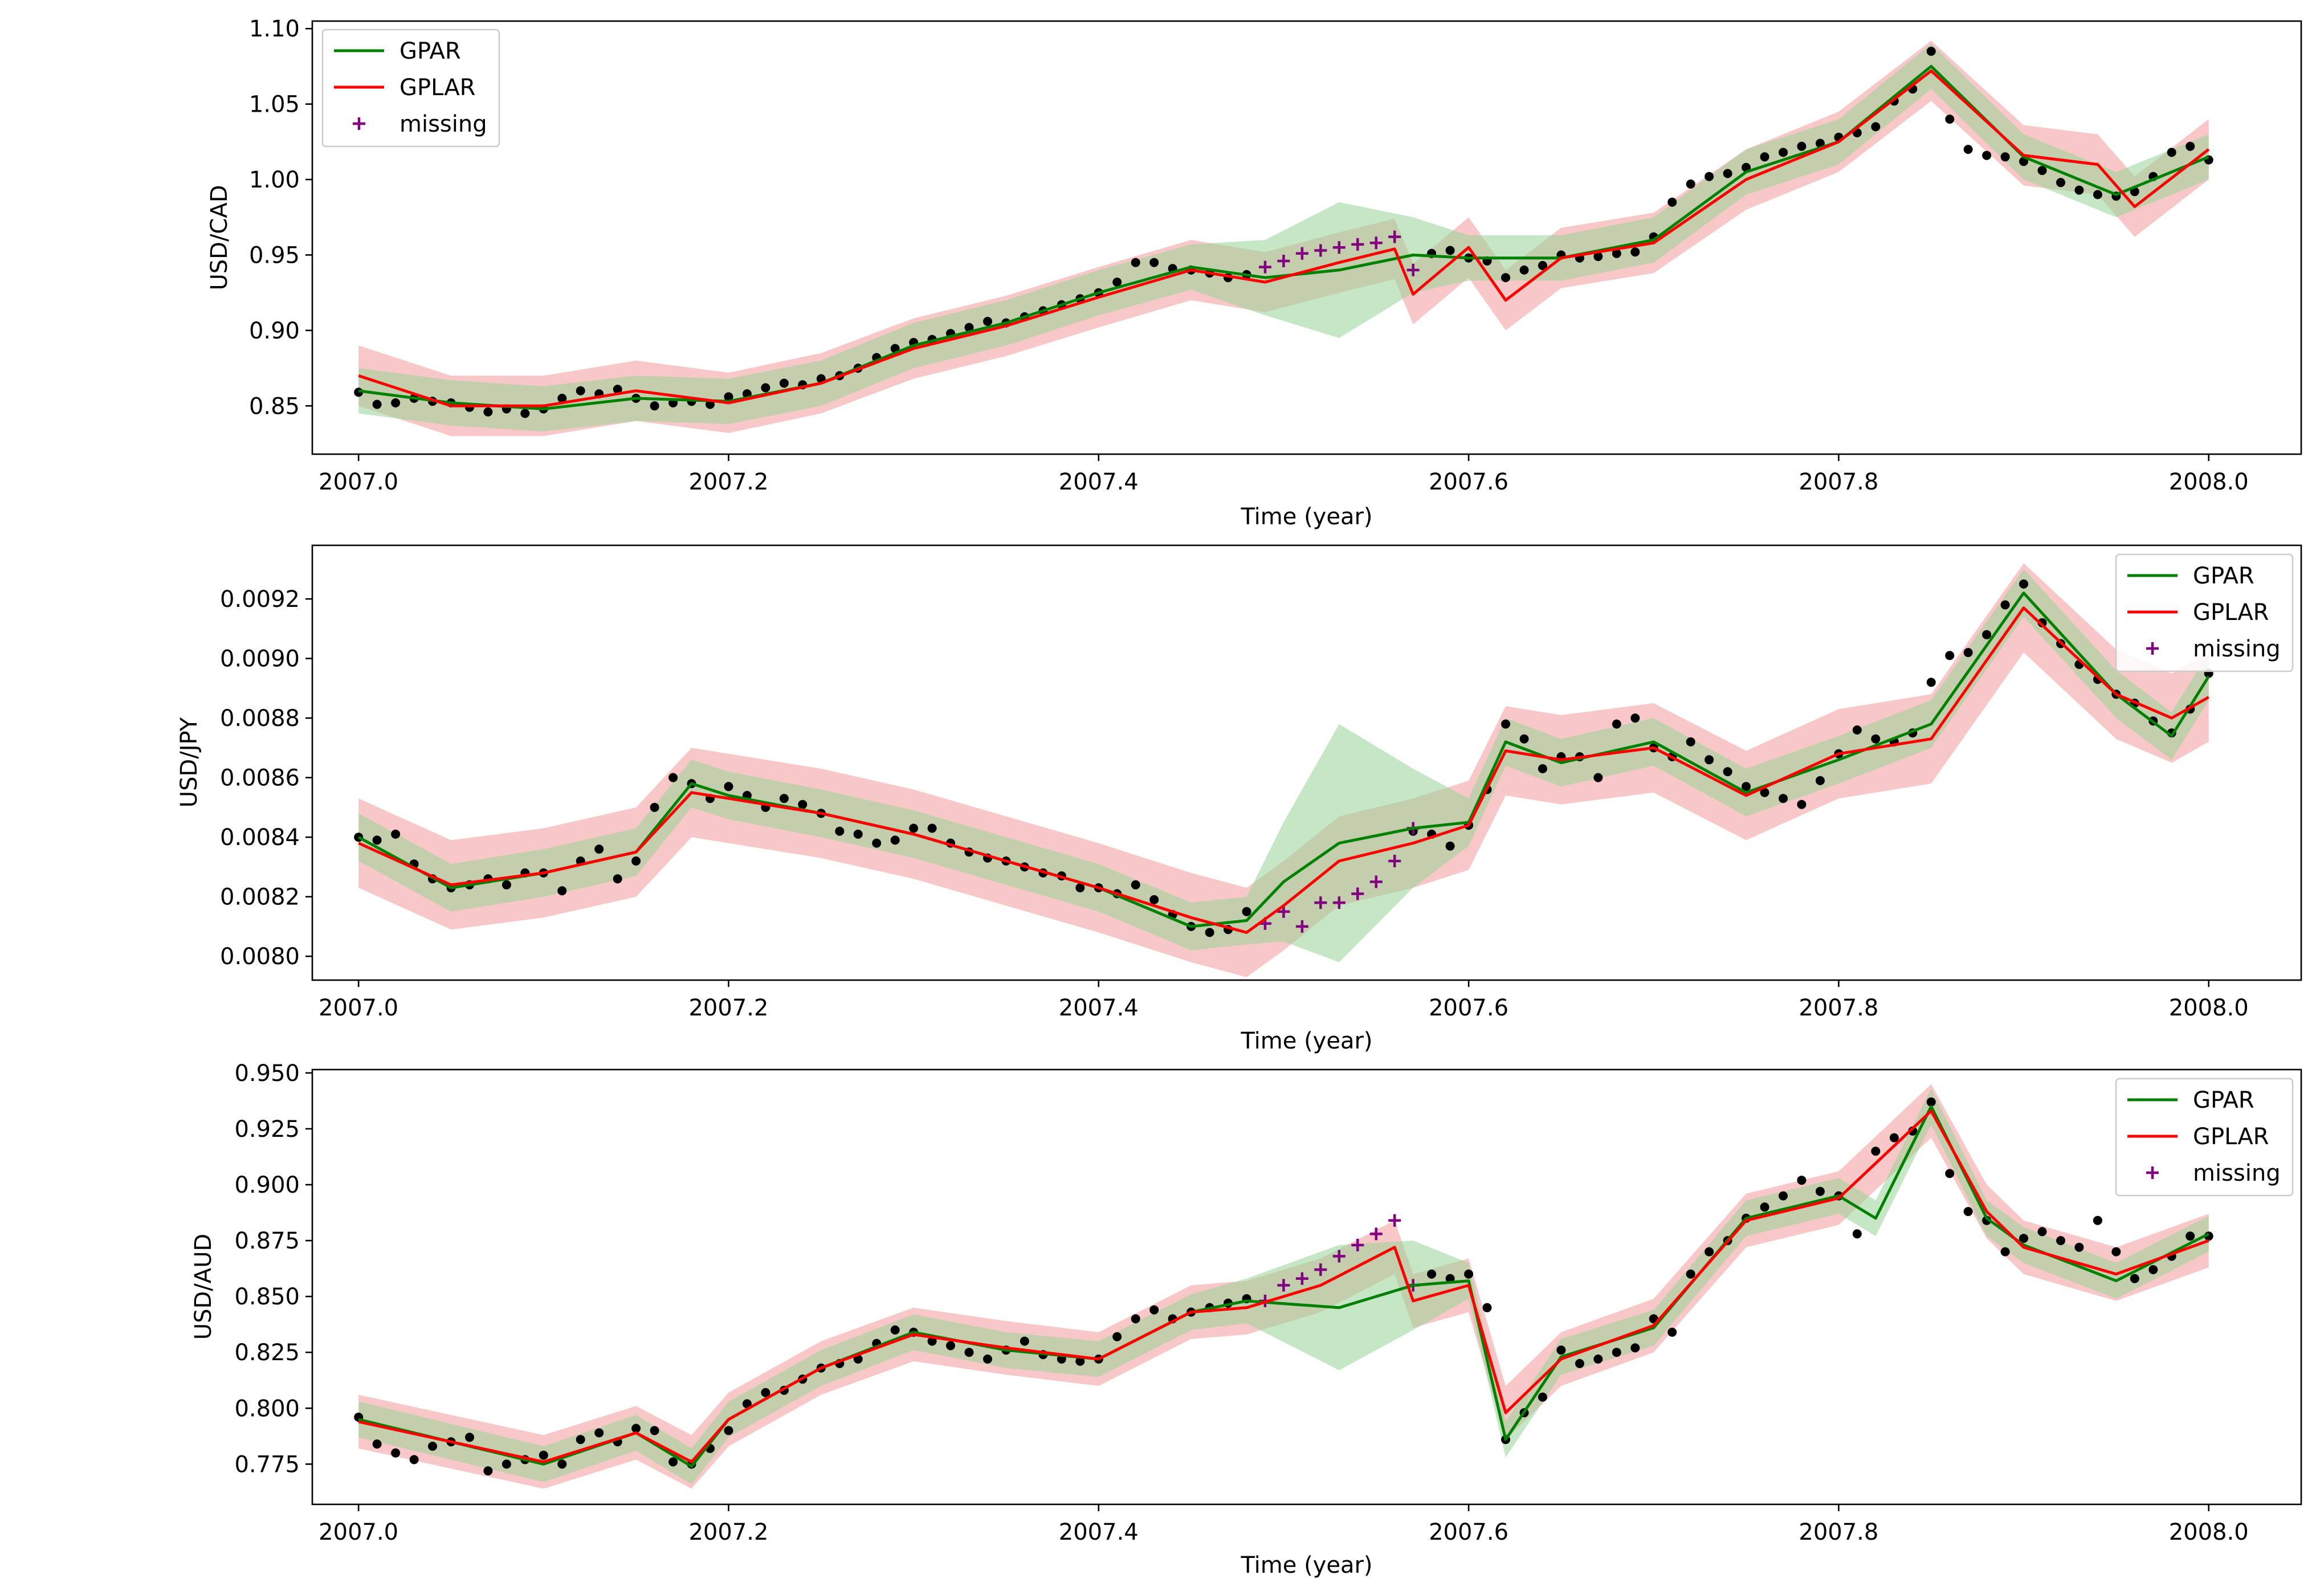 The height and width of the screenshot is (1583, 2324). What do you see at coordinates (267, 1241) in the screenshot?
I see `y-tick-label: 0.875` at bounding box center [267, 1241].